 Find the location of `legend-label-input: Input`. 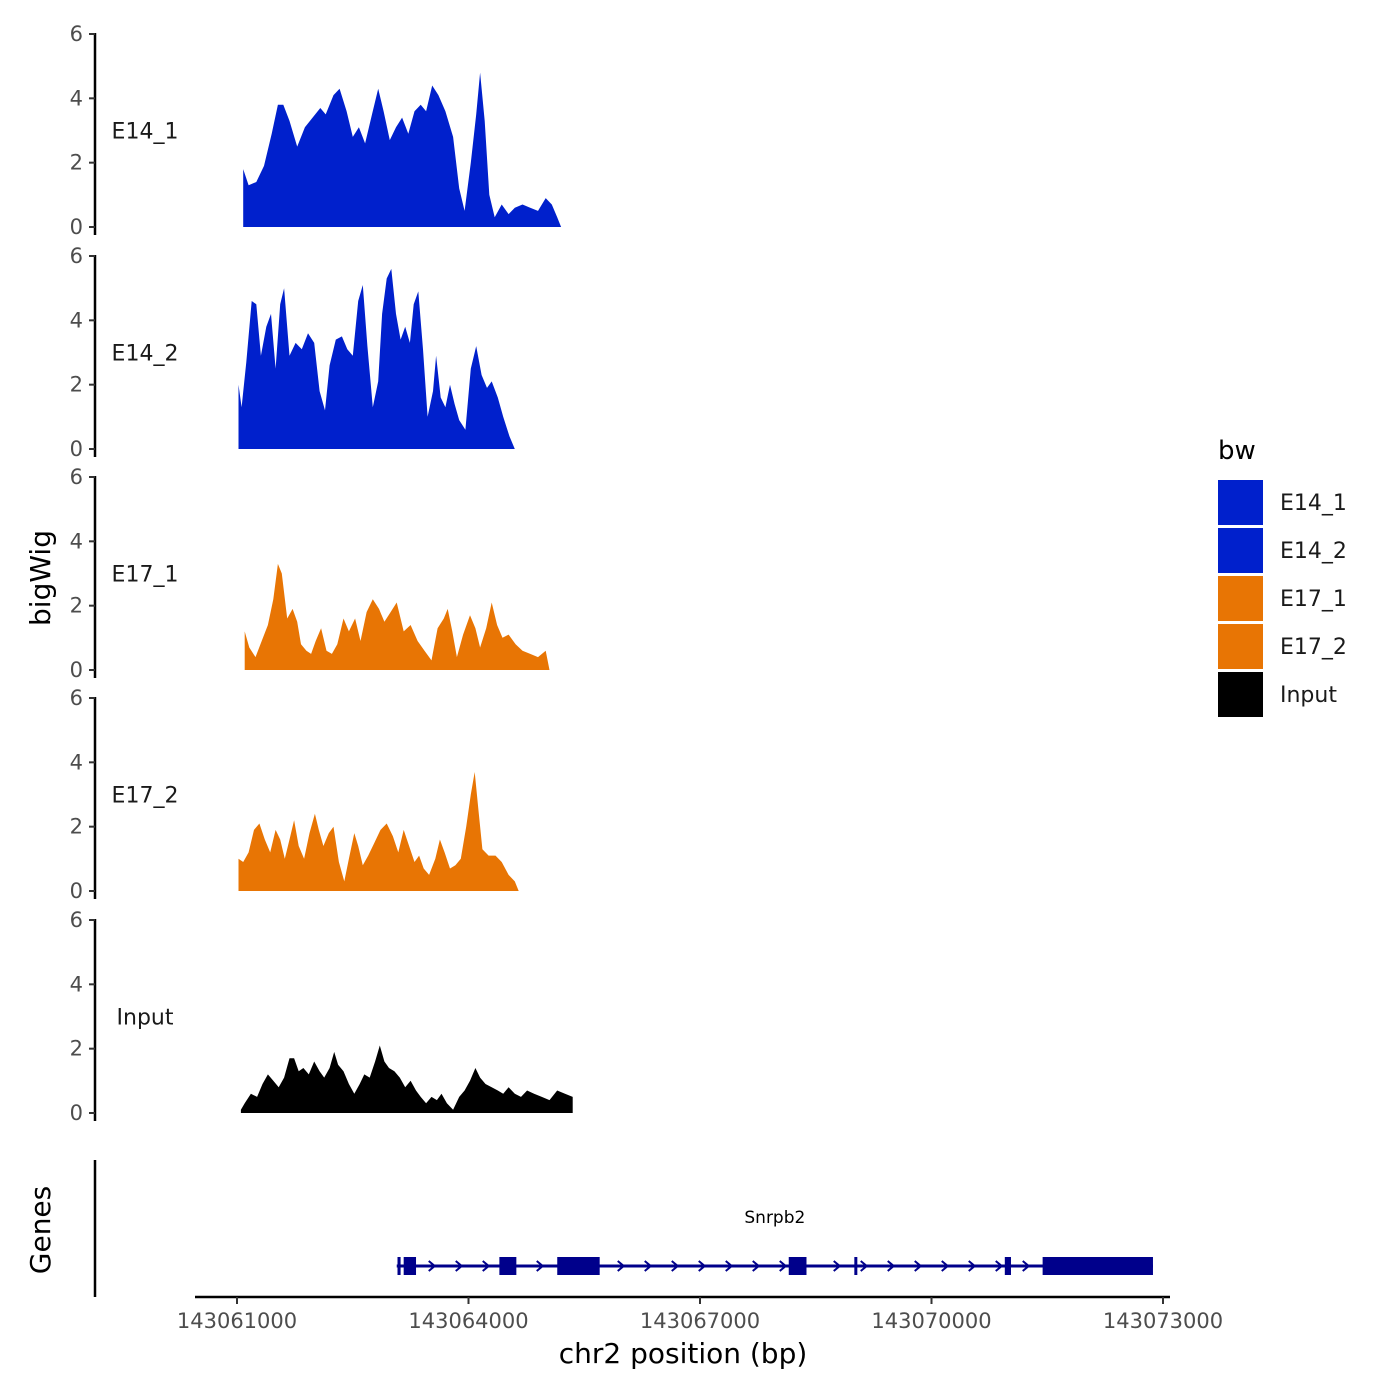

legend-label-input: Input is located at coordinates (1308, 695).